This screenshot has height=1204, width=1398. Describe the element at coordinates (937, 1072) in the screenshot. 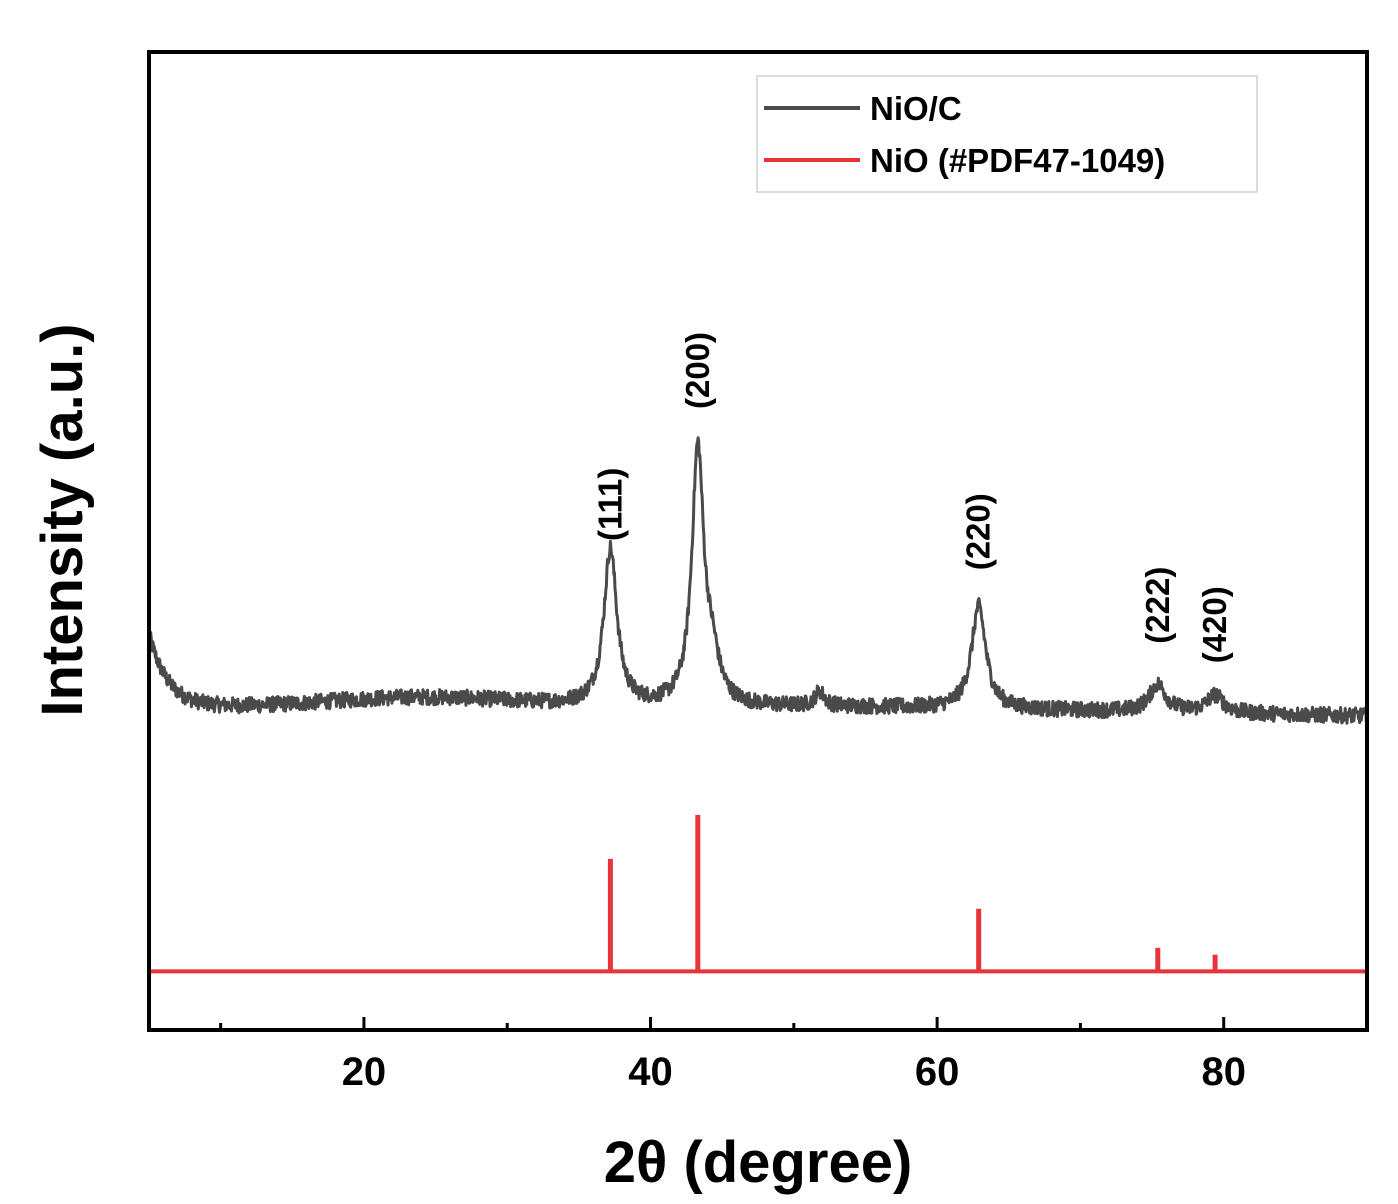

I see `x-tick-label: 60` at that location.